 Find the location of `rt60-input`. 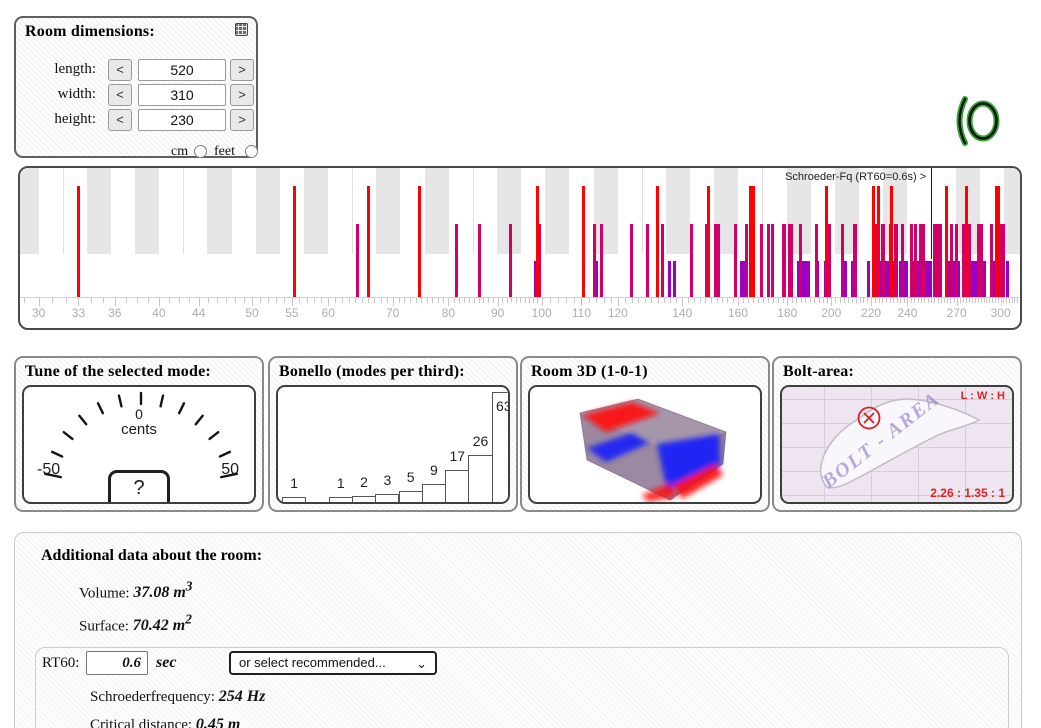

rt60-input is located at coordinates (117, 663).